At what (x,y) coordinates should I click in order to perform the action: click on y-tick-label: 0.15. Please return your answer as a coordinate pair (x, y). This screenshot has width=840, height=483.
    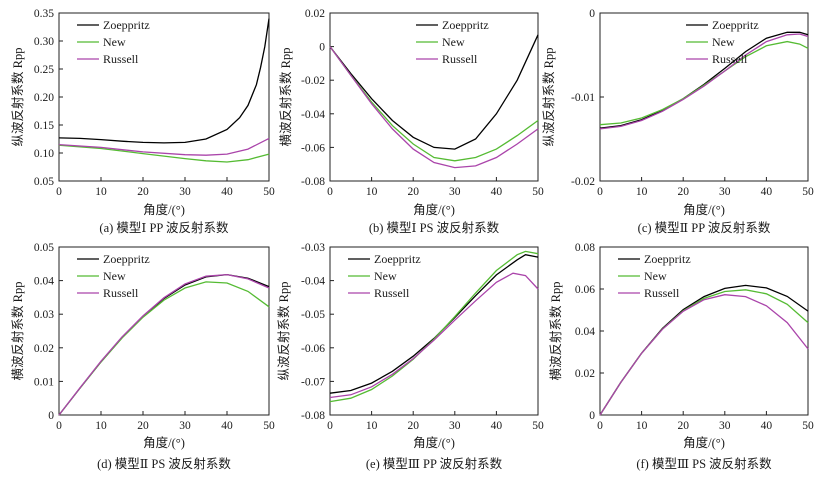
    Looking at the image, I should click on (44, 126).